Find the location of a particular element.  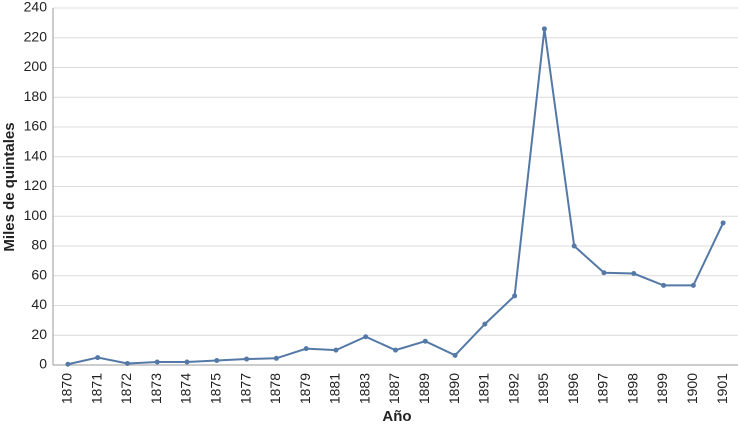

y-tick-label: 60 is located at coordinates (39, 274).